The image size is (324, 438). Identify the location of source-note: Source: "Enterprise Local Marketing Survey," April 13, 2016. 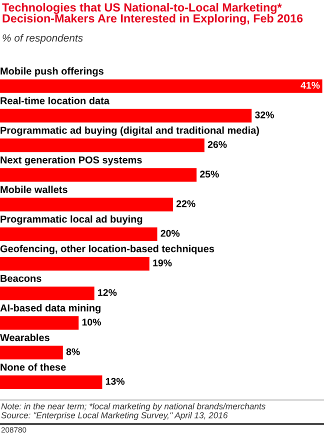
(114, 416).